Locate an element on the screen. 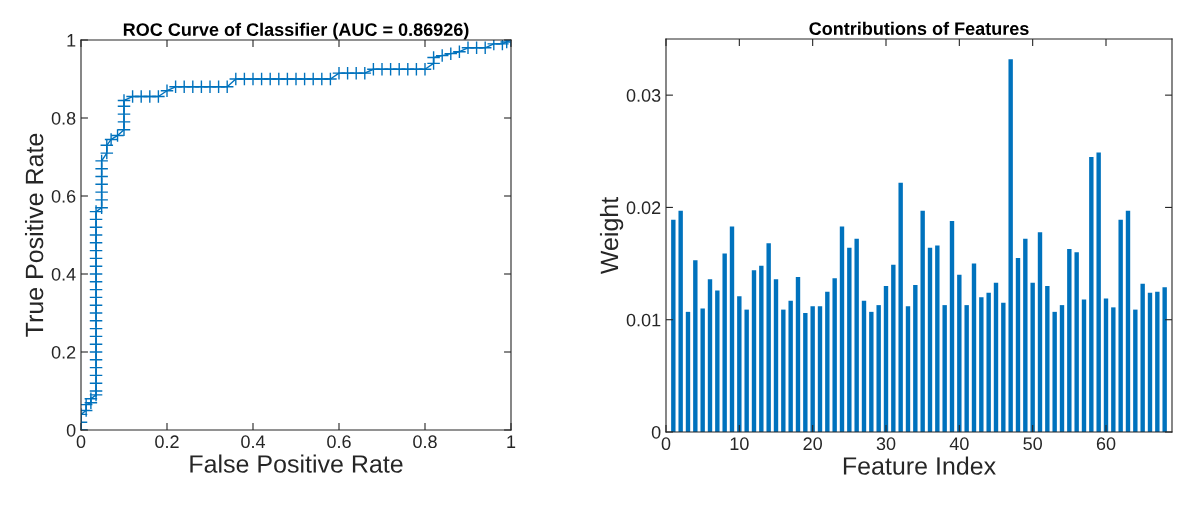 The width and height of the screenshot is (1178, 507). y-axis-title: True Positive Rate is located at coordinates (34, 235).